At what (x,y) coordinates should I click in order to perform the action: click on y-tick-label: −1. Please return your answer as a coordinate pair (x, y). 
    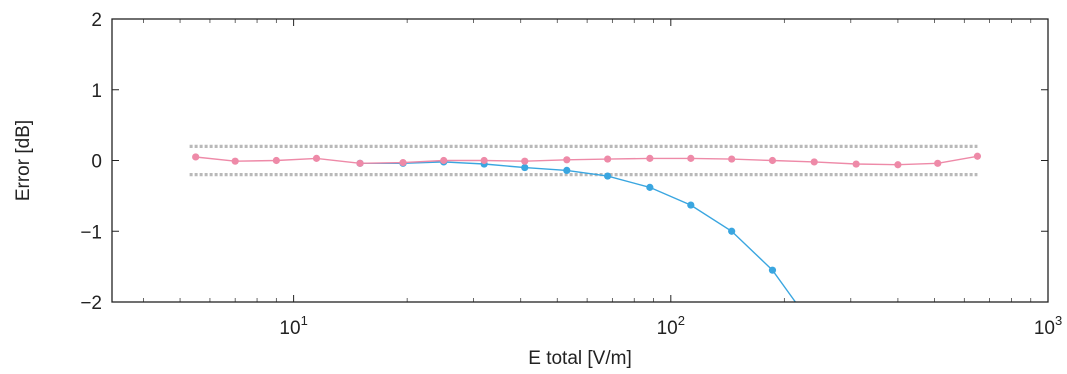
    Looking at the image, I should click on (91, 232).